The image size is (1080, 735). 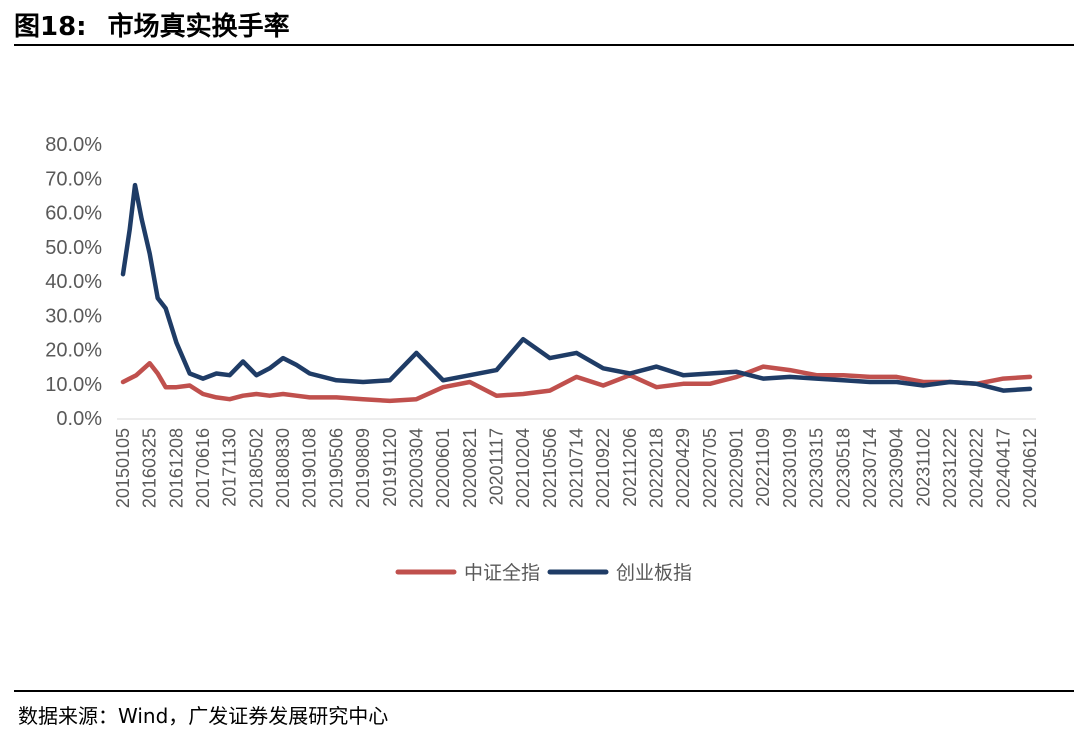 What do you see at coordinates (897, 468) in the screenshot?
I see `x-tick-label: 20230904` at bounding box center [897, 468].